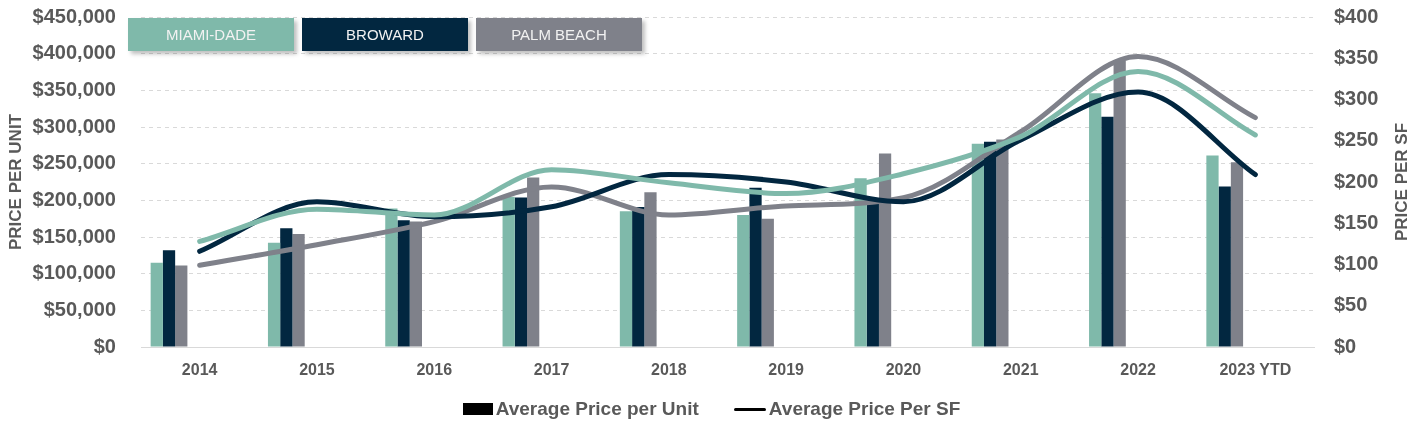  Describe the element at coordinates (74, 88) in the screenshot. I see `y-tick-label: $350,000` at that location.